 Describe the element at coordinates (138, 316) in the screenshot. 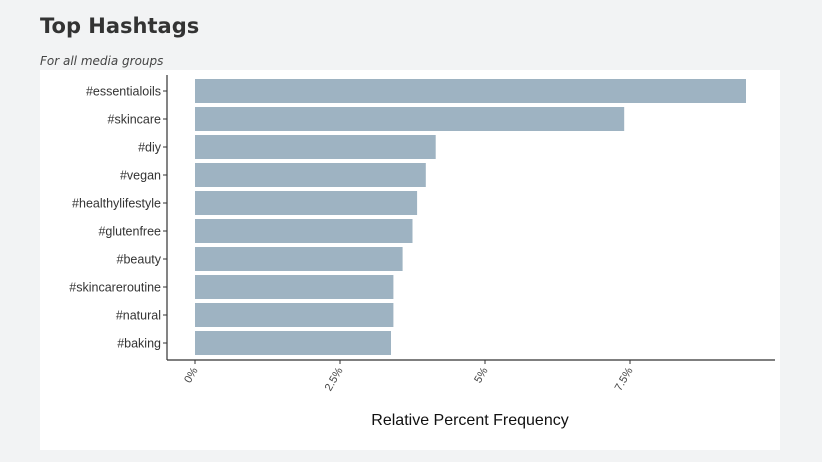

I see `y-tick-label: #natural` at that location.